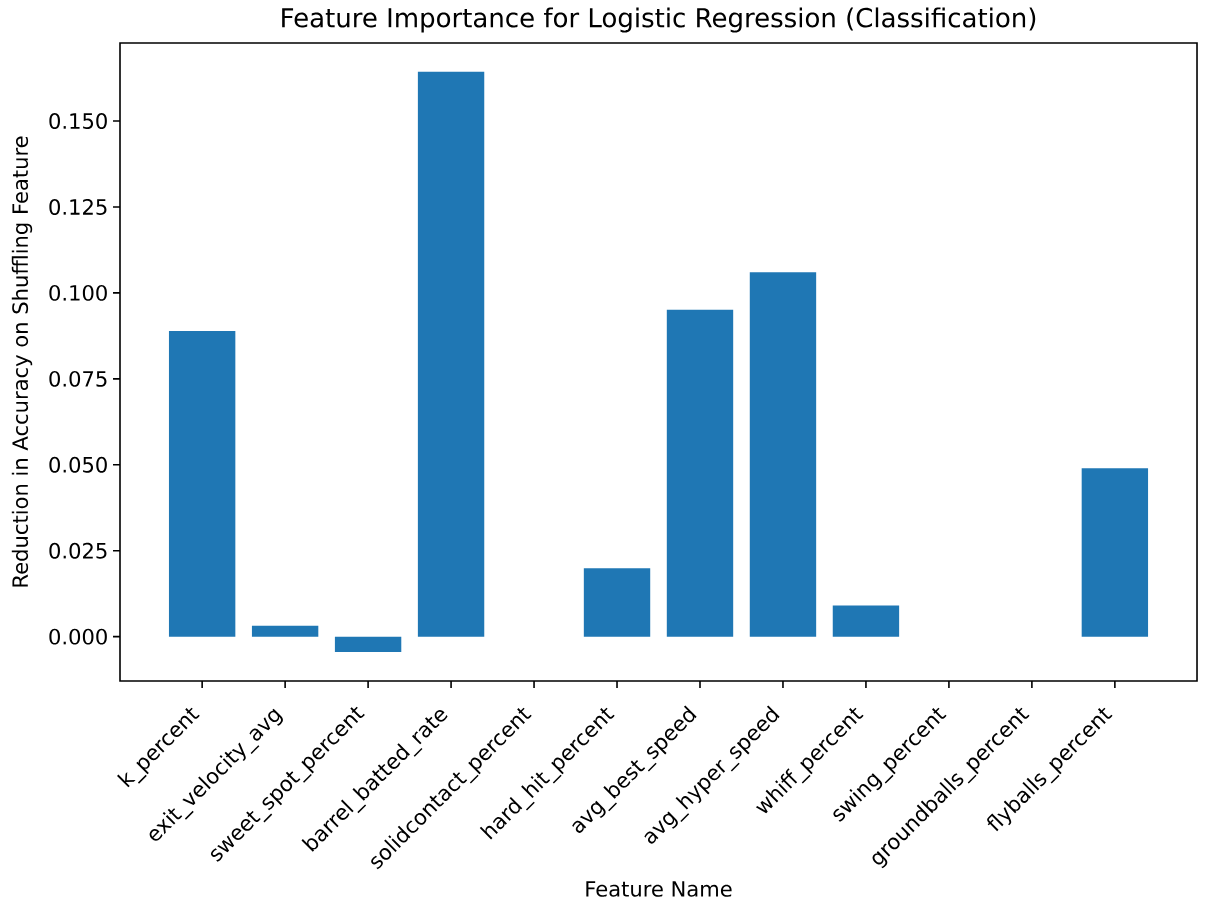 Image resolution: width=1212 pixels, height=903 pixels. What do you see at coordinates (22, 361) in the screenshot?
I see `y-axis-title: Reduction in Accuracy on Shuffling Feature` at bounding box center [22, 361].